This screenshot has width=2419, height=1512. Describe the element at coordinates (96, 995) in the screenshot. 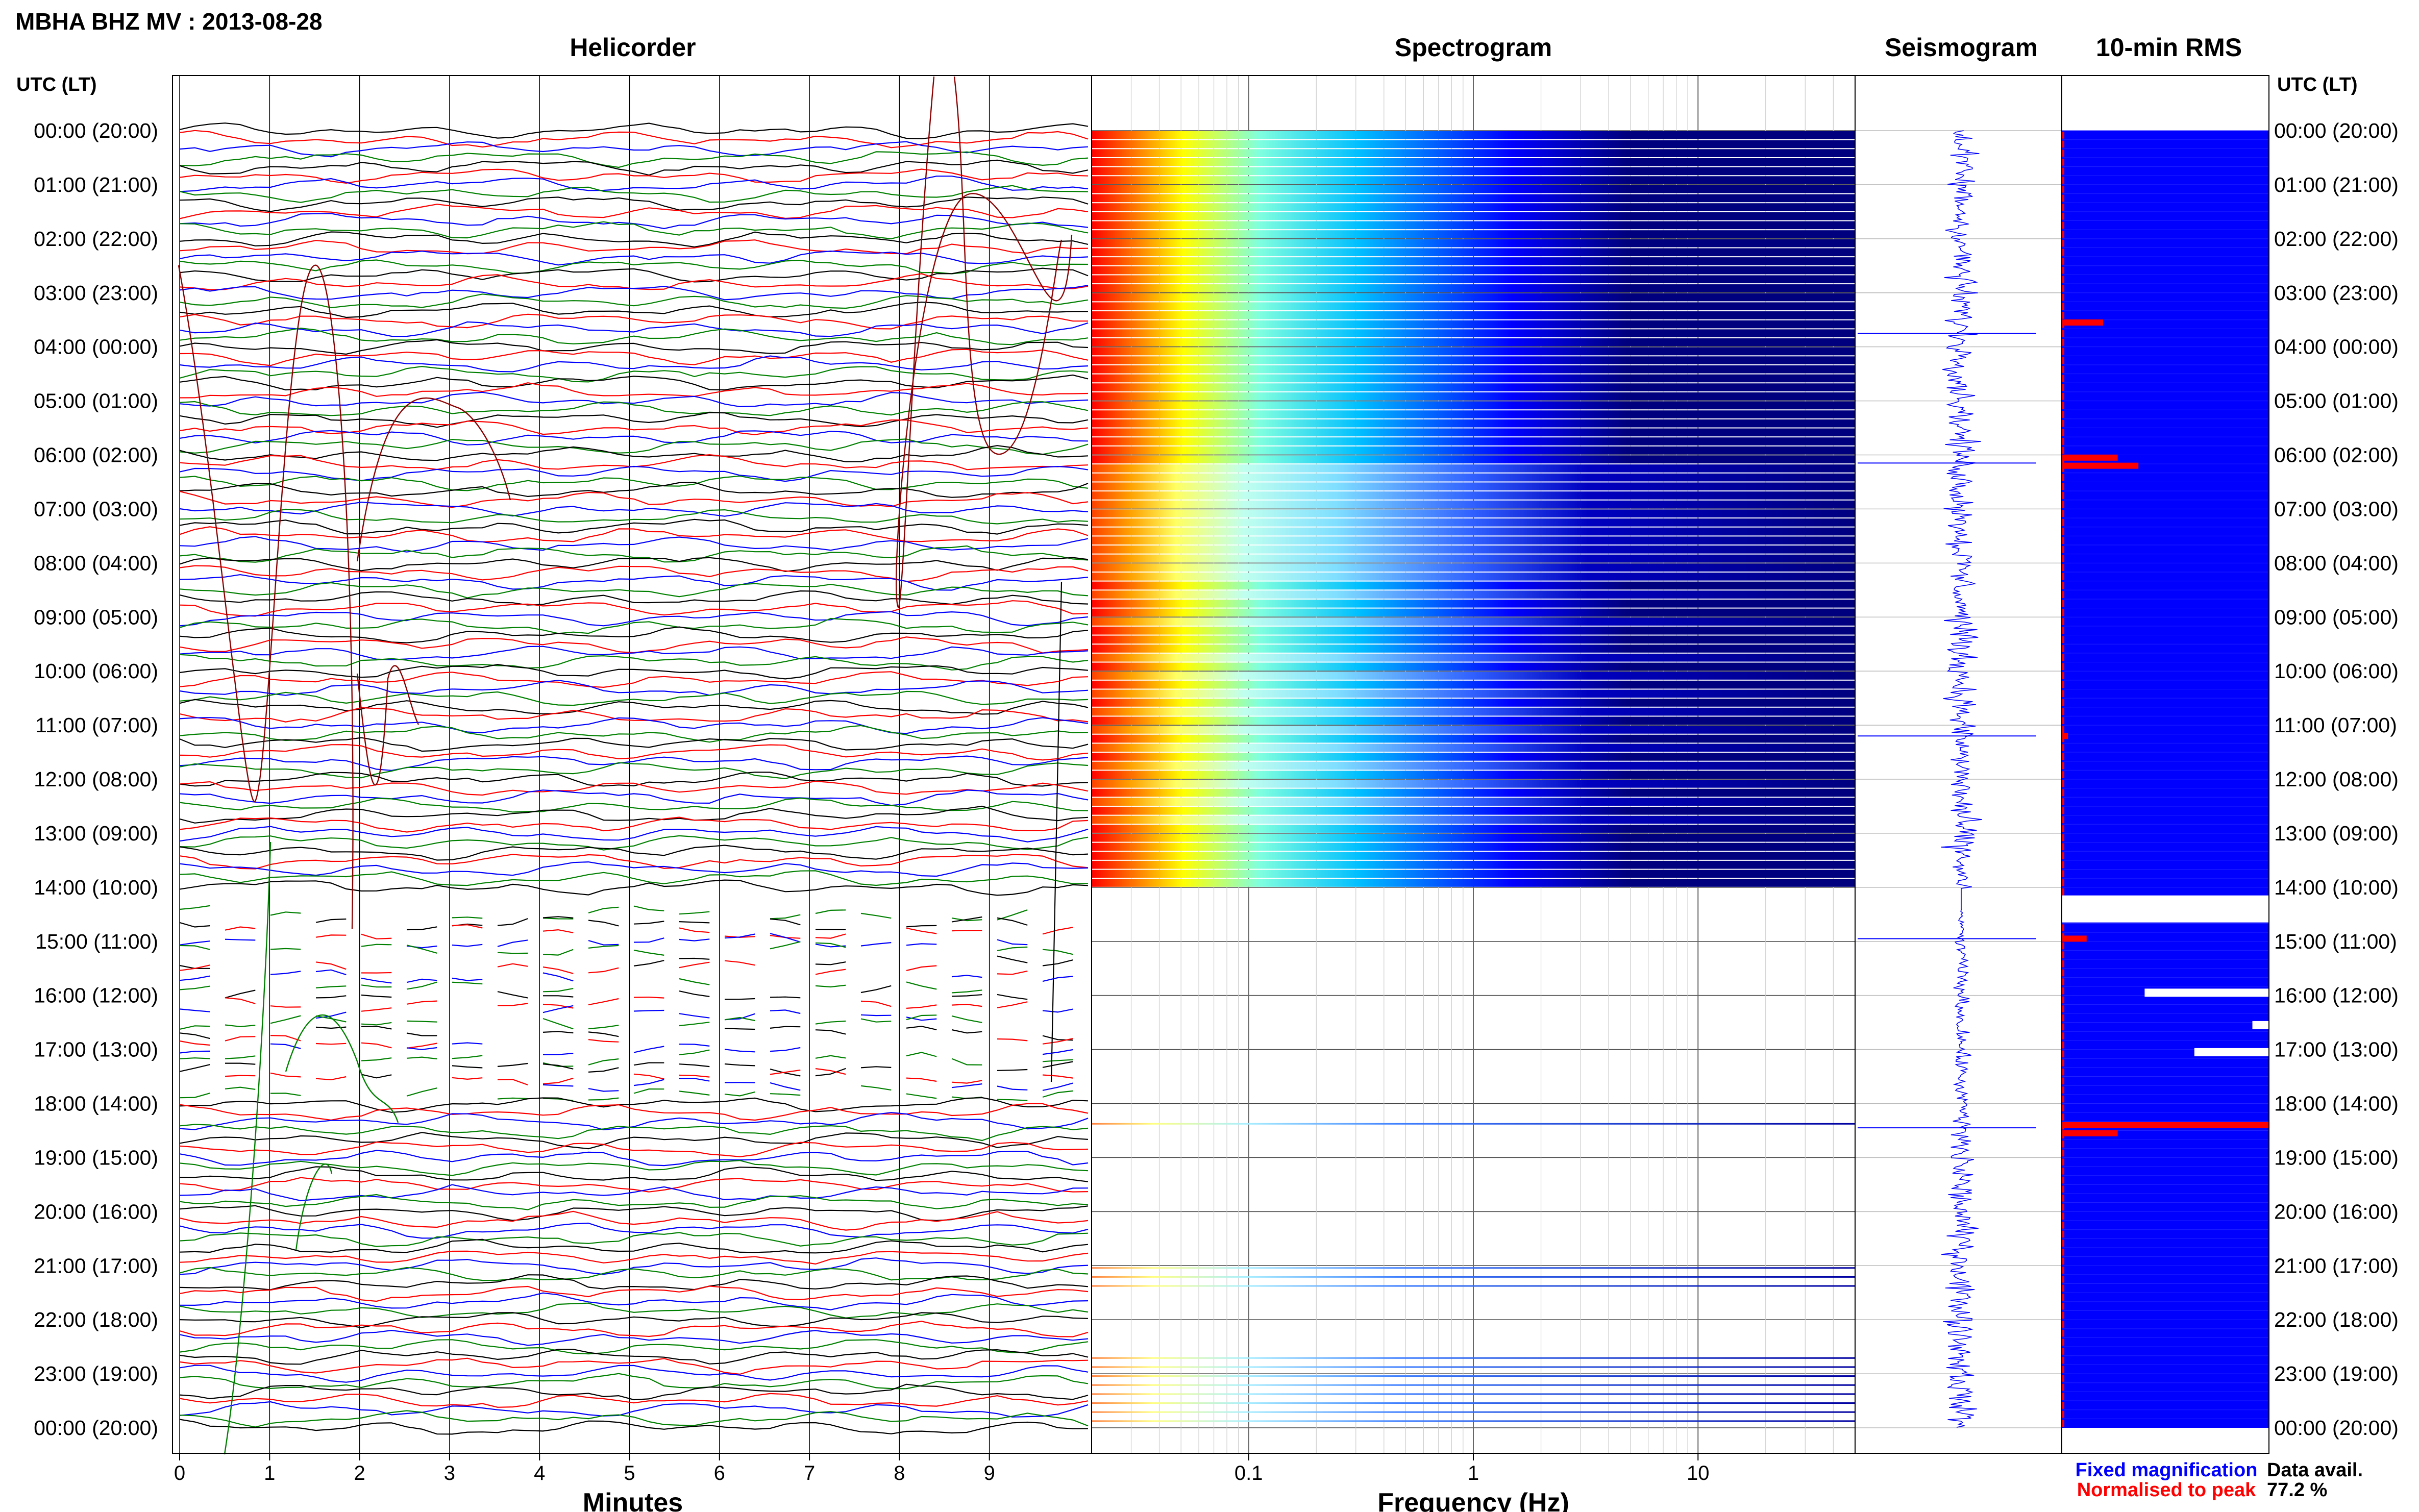

I see `hour-label-left: 16:00 (12:00)` at that location.